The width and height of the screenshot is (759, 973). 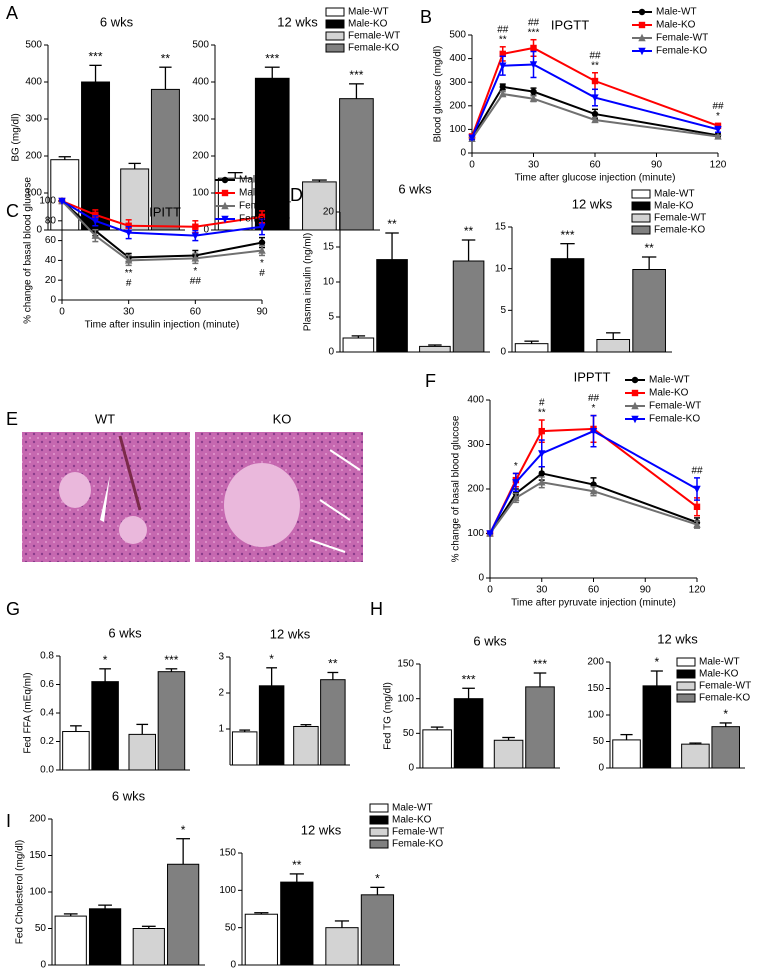 I want to click on y-axis-label: Fed FFA (mEq/ml), so click(x=28, y=712).